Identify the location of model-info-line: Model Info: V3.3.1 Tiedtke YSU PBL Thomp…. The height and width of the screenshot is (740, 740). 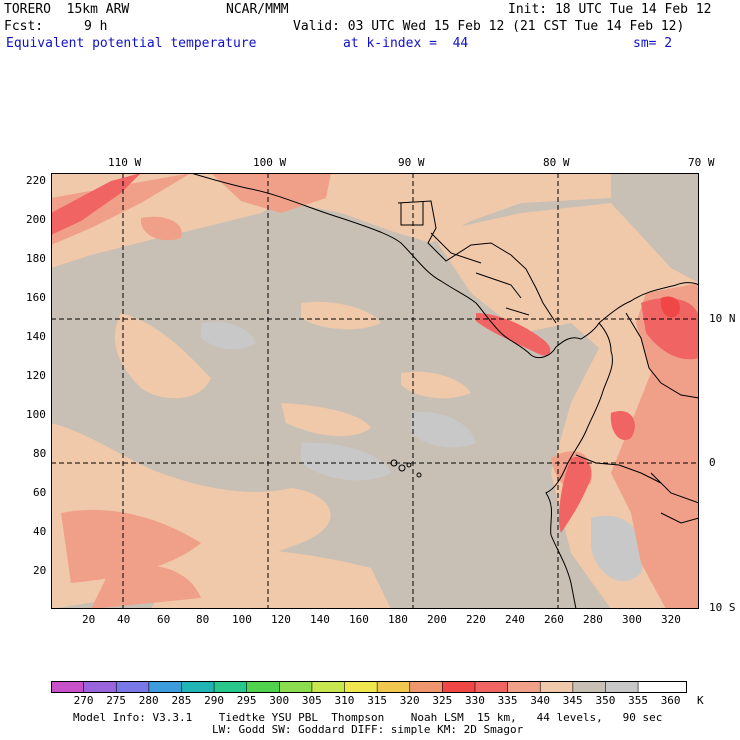
(368, 717).